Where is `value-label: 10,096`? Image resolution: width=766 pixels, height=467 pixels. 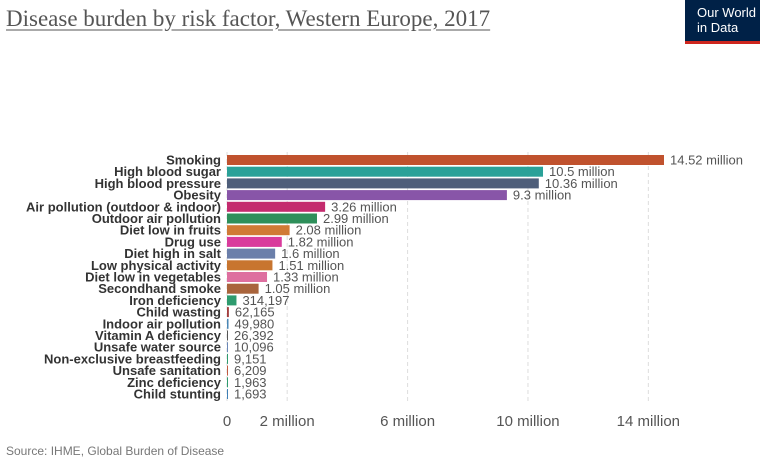
value-label: 10,096 is located at coordinates (254, 347).